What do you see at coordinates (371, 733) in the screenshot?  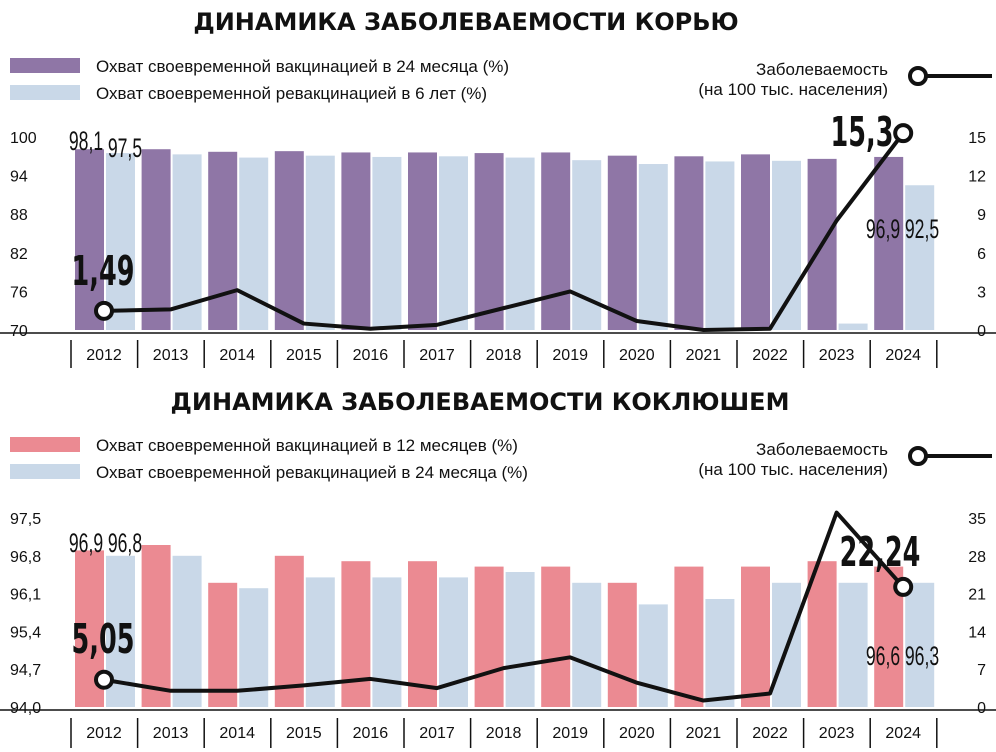 I see `pertussis-year-label-2016: 2016` at bounding box center [371, 733].